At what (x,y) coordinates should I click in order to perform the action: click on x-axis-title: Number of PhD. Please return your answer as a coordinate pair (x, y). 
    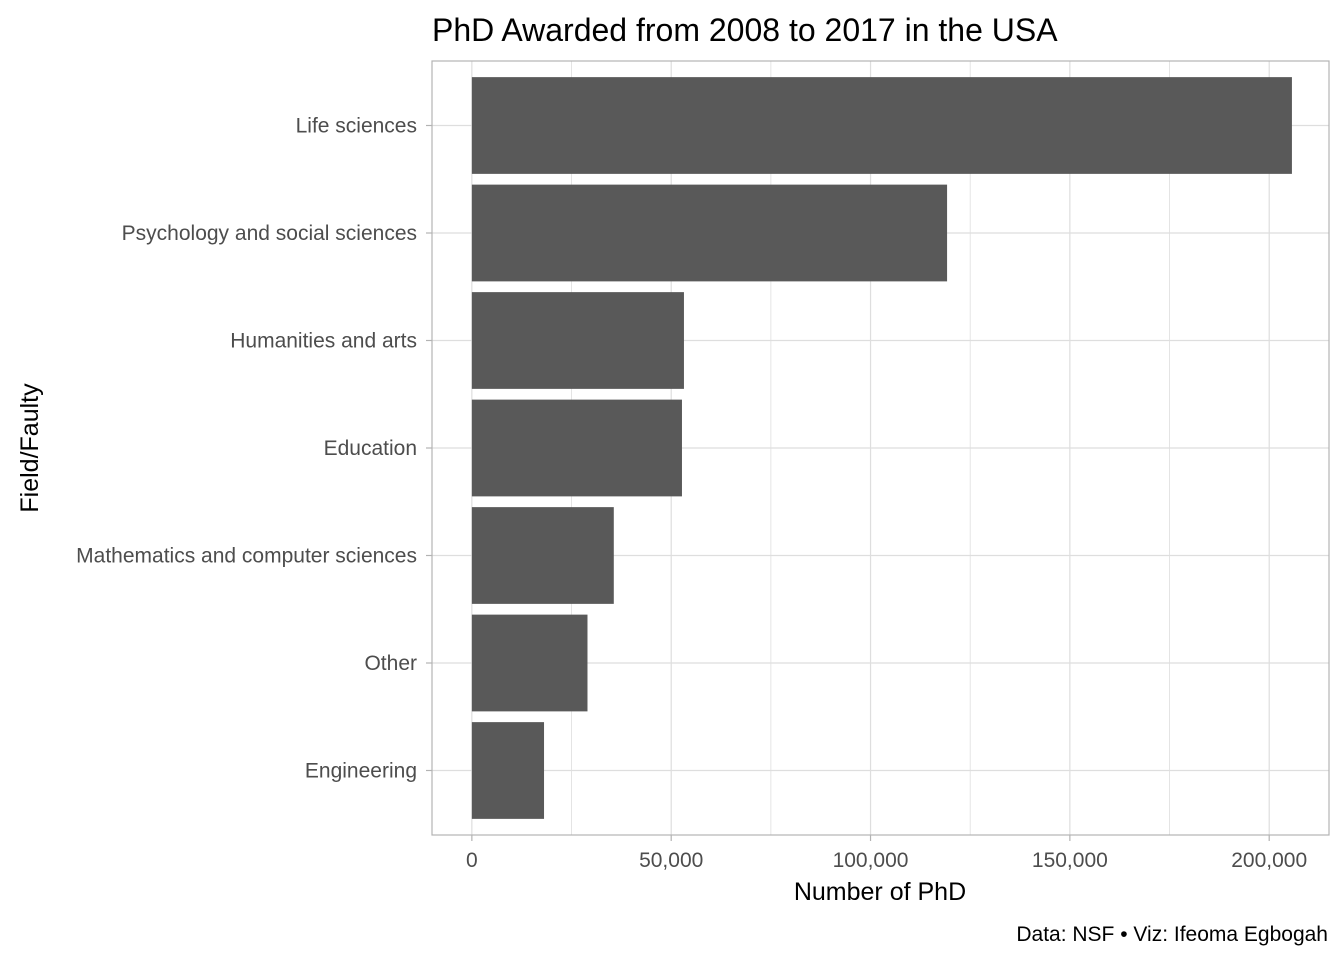
    Looking at the image, I should click on (880, 892).